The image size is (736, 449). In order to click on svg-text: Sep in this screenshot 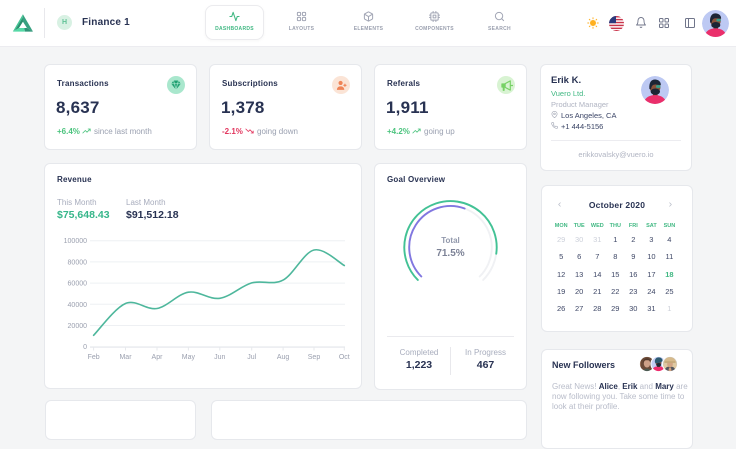, I will do `click(314, 357)`.